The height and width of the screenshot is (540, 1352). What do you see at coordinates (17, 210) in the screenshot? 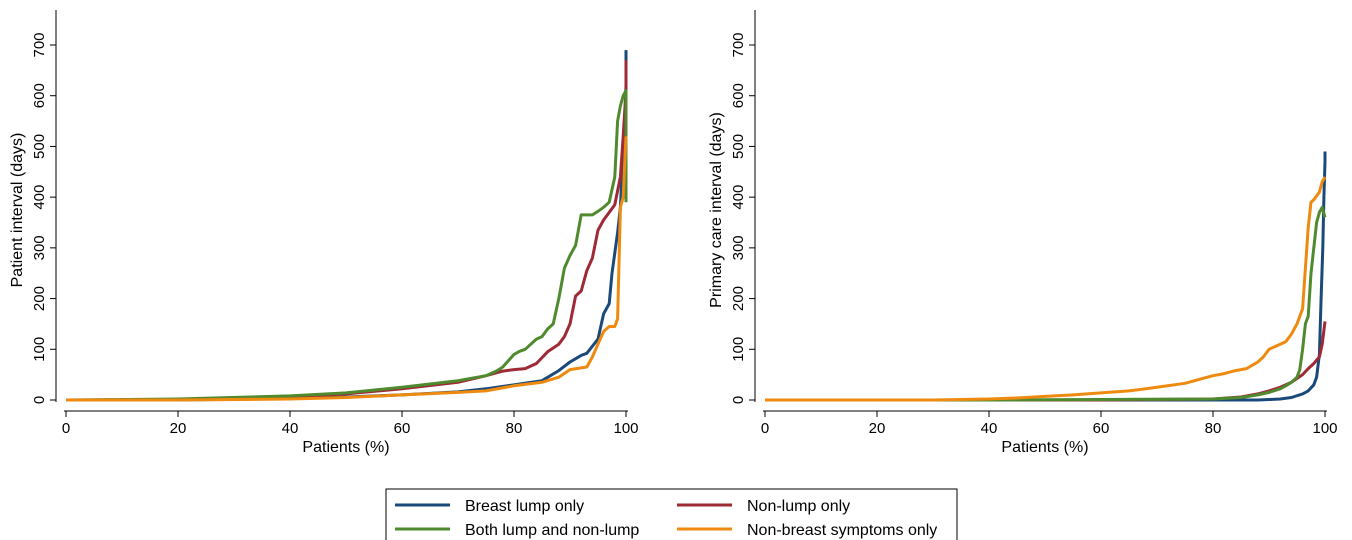
I see `y-axis-title: Patient interval (days)` at bounding box center [17, 210].